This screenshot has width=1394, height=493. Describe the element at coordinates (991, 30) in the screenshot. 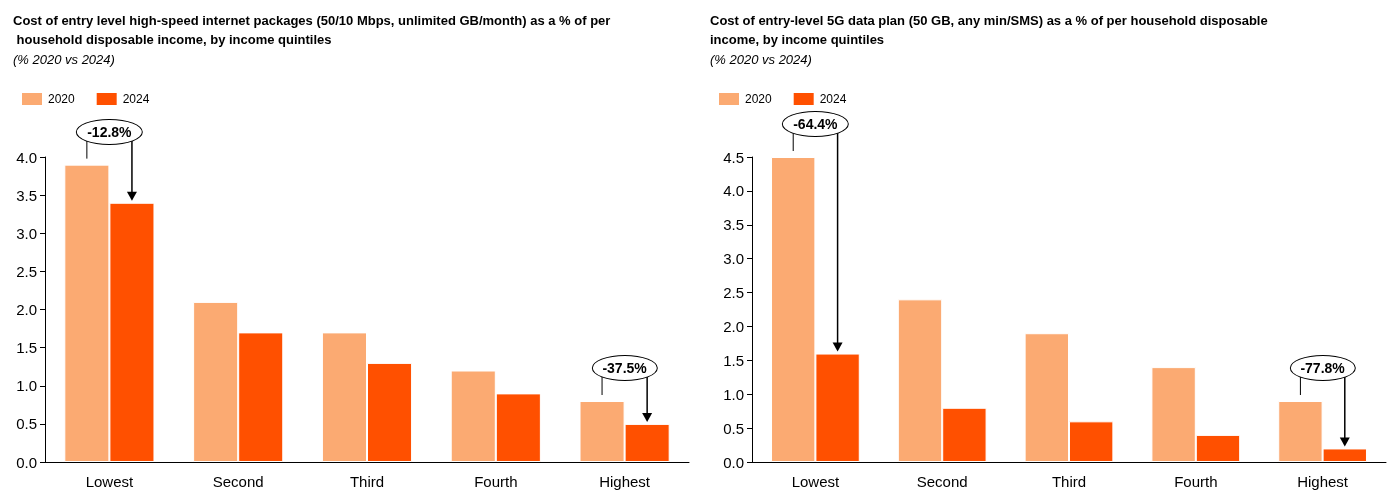

I see `chart-title: Cost of entry-level 5G data plan (50 GB, any min/SMS) as a % of per household disposable income, by income quintiles` at that location.